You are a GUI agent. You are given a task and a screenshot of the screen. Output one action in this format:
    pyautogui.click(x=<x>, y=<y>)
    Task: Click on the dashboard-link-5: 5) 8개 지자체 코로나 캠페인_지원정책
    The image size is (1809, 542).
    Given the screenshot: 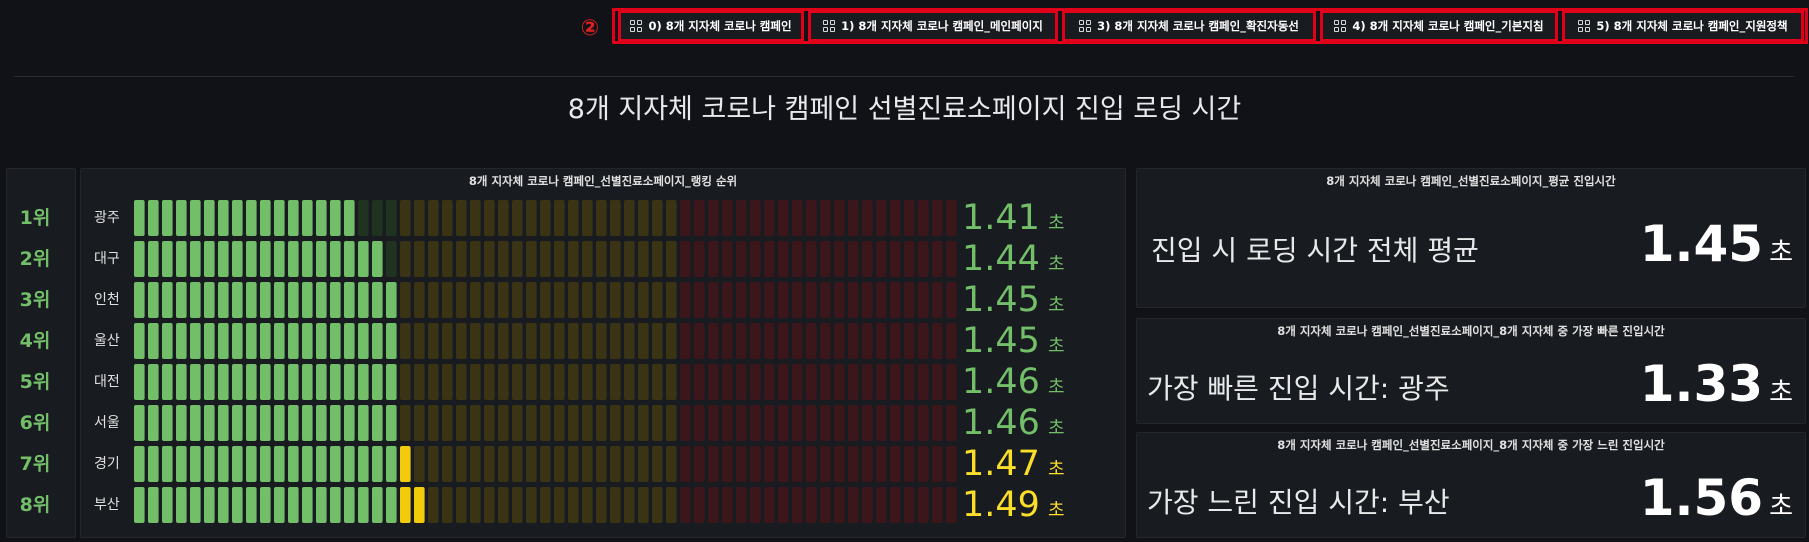 What is the action you would take?
    pyautogui.click(x=1683, y=26)
    